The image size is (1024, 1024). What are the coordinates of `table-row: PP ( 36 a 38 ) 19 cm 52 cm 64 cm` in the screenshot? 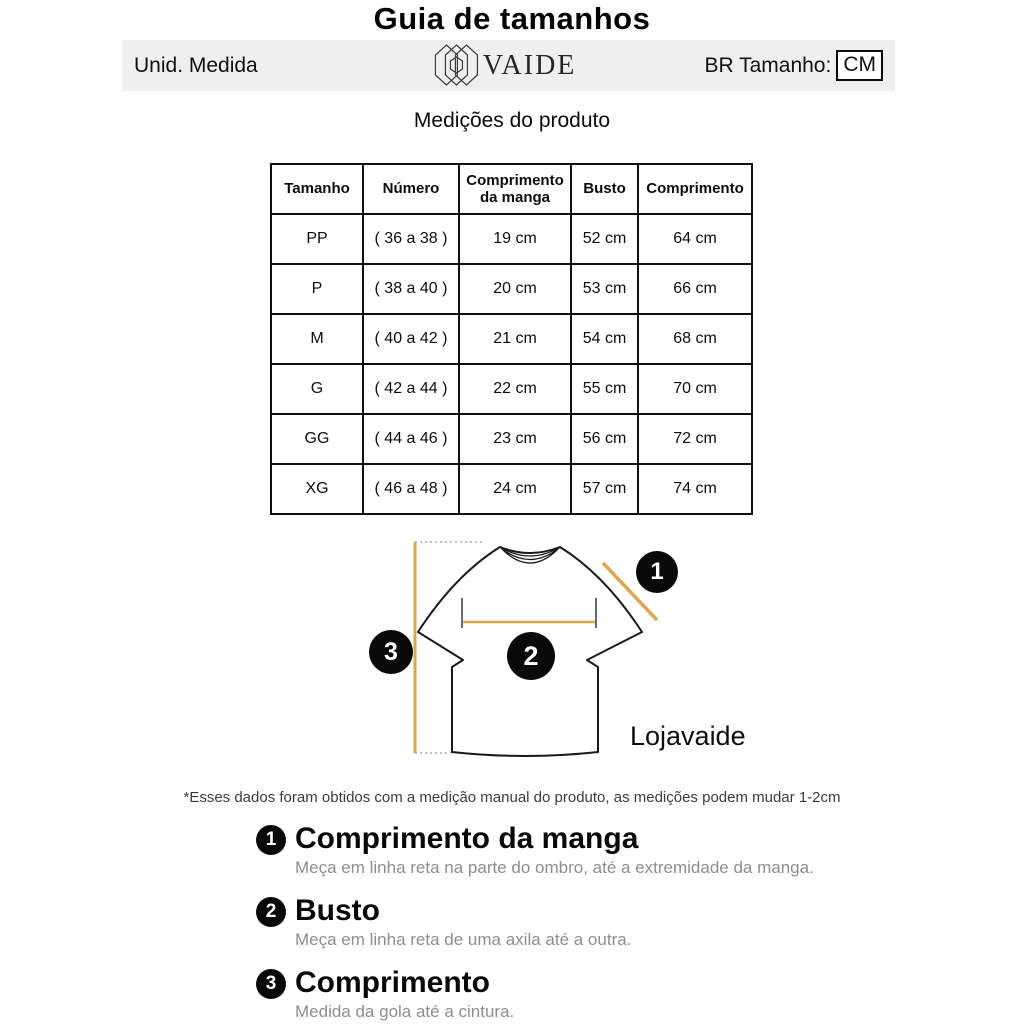 It's located at (511, 239).